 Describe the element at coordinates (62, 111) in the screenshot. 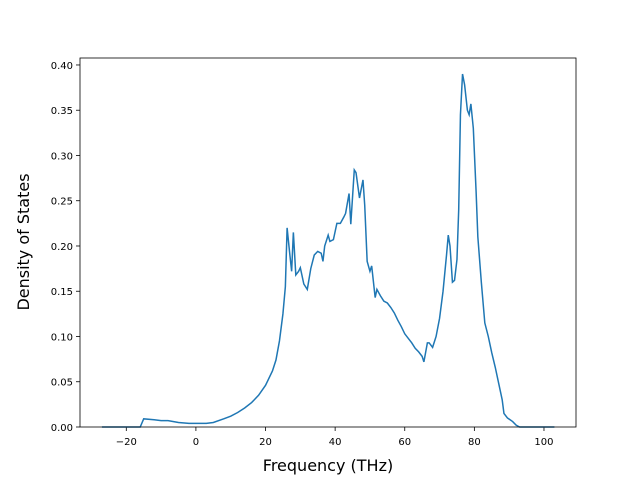

I see `y-tick-label: 0.35` at that location.